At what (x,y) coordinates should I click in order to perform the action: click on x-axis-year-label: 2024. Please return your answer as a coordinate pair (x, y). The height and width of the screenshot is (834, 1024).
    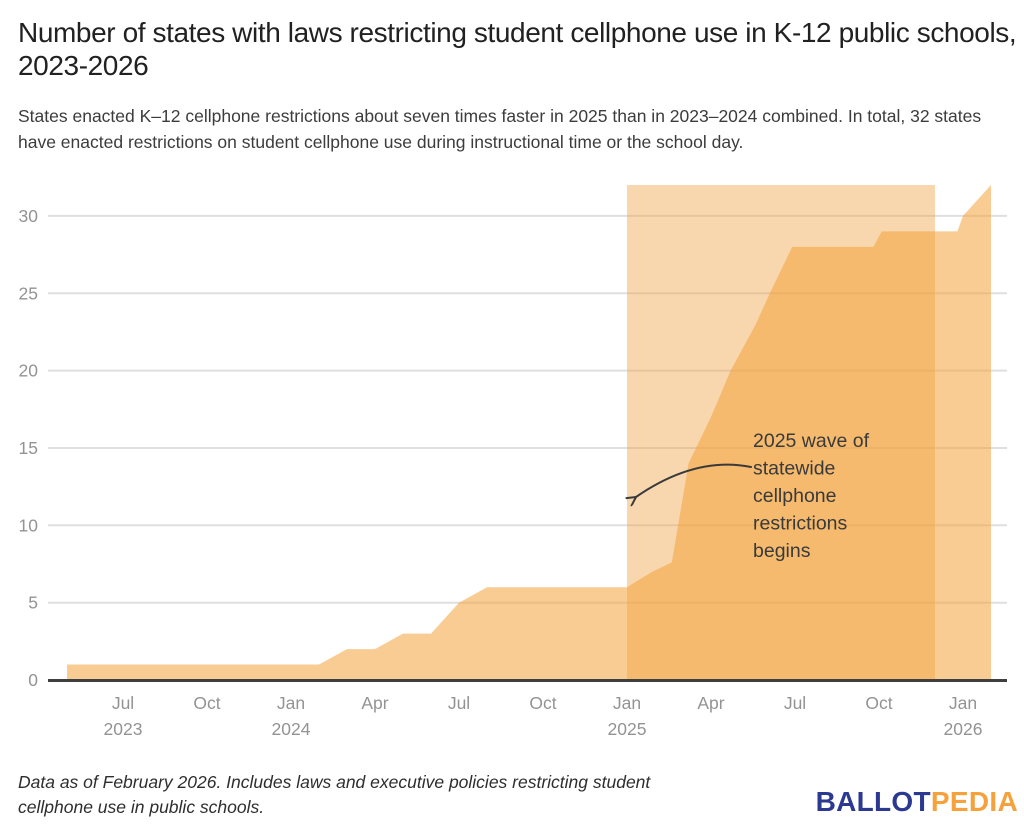
    Looking at the image, I should click on (291, 729).